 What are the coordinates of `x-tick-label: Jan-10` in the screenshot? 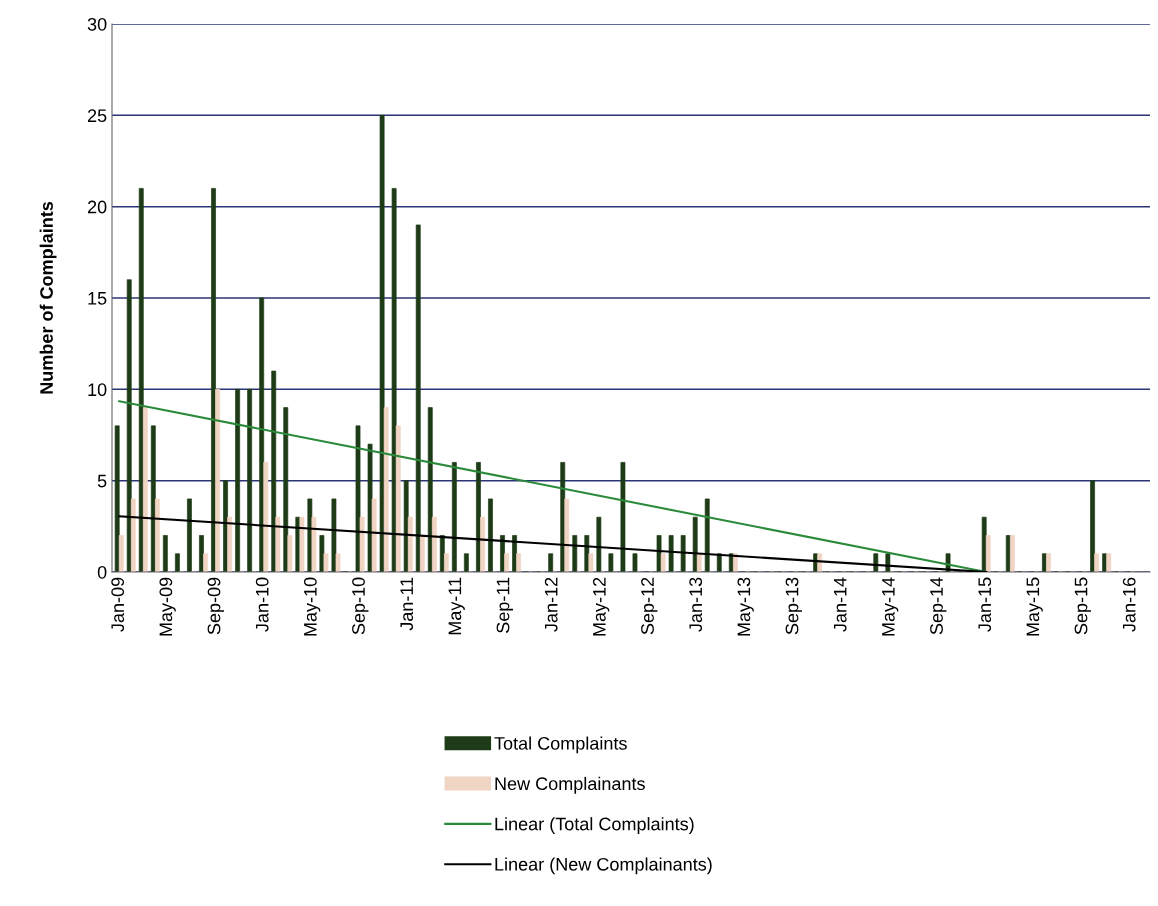 It's located at (262, 604).